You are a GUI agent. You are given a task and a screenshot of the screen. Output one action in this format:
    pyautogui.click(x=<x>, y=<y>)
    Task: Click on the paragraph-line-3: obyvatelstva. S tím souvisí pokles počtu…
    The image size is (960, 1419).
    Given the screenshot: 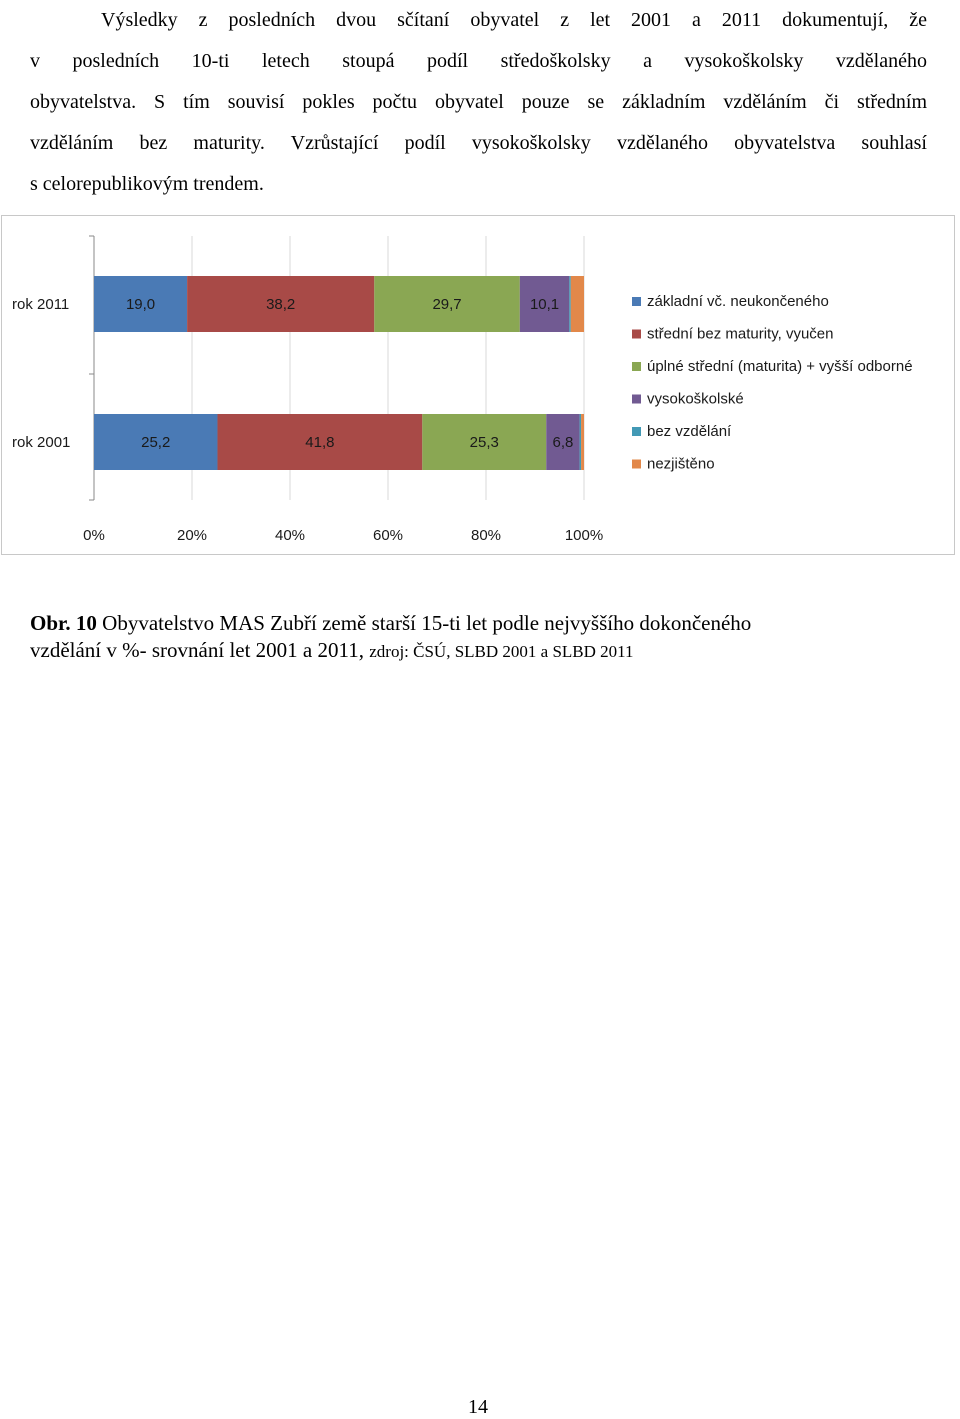 What is the action you would take?
    pyautogui.click(x=478, y=102)
    